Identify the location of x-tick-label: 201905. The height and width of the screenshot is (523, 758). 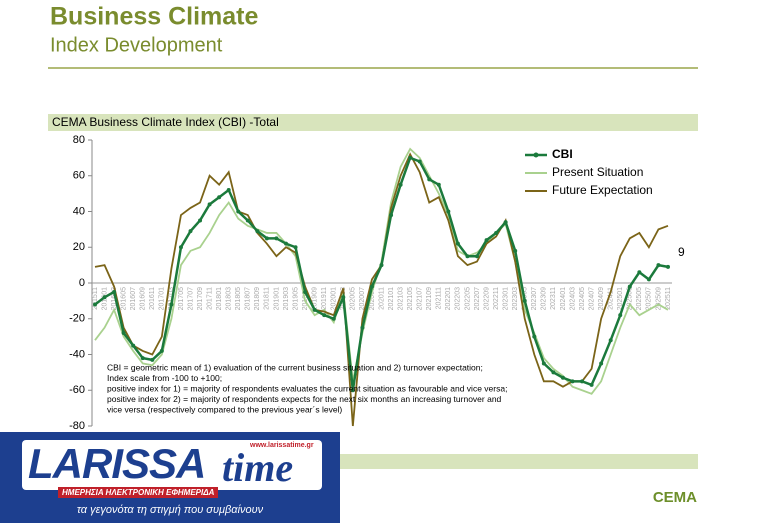
(295, 298).